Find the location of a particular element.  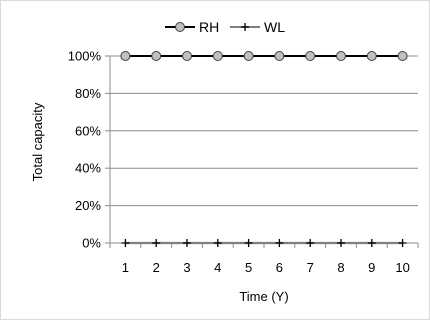

x-tick-label: 9 is located at coordinates (371, 267).